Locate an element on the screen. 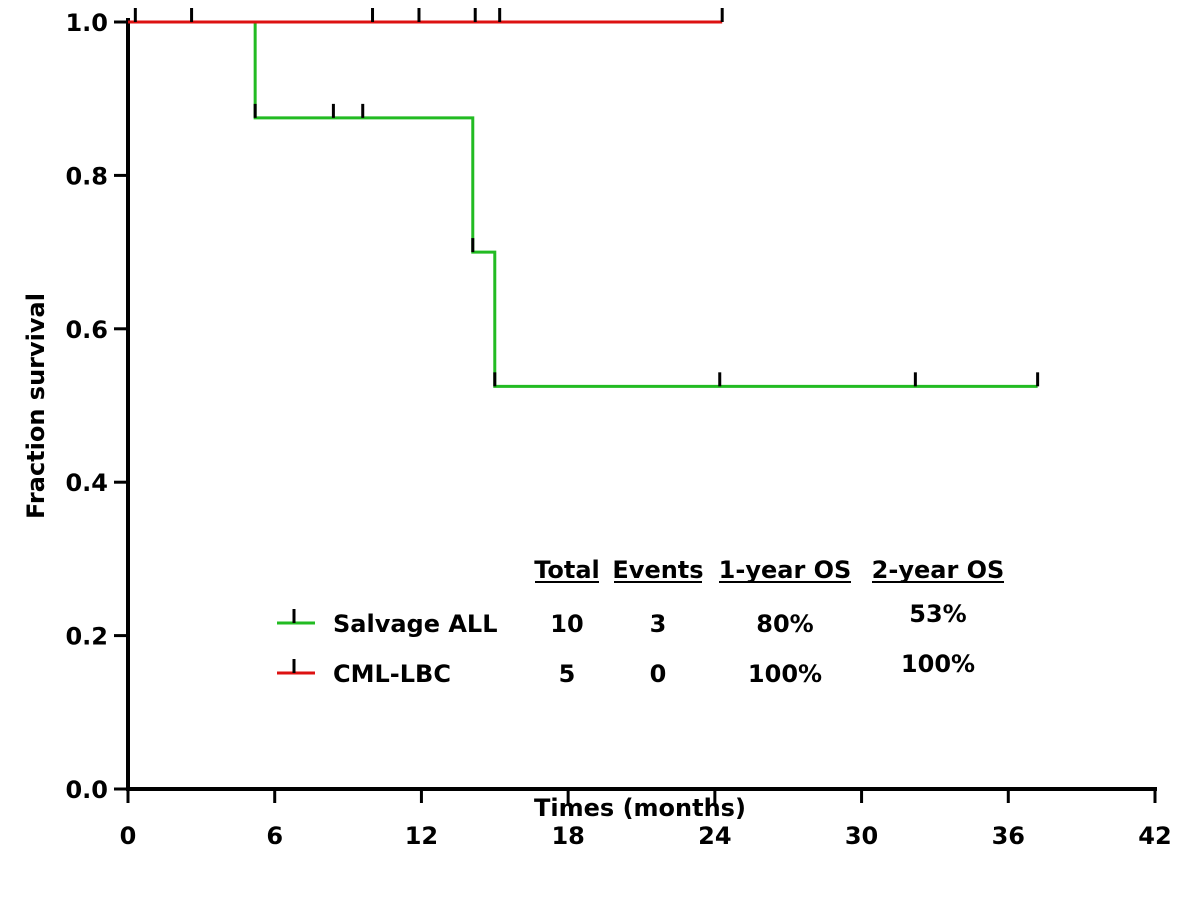 The width and height of the screenshot is (1196, 910). y-tick-label: 0.4 is located at coordinates (86, 483).